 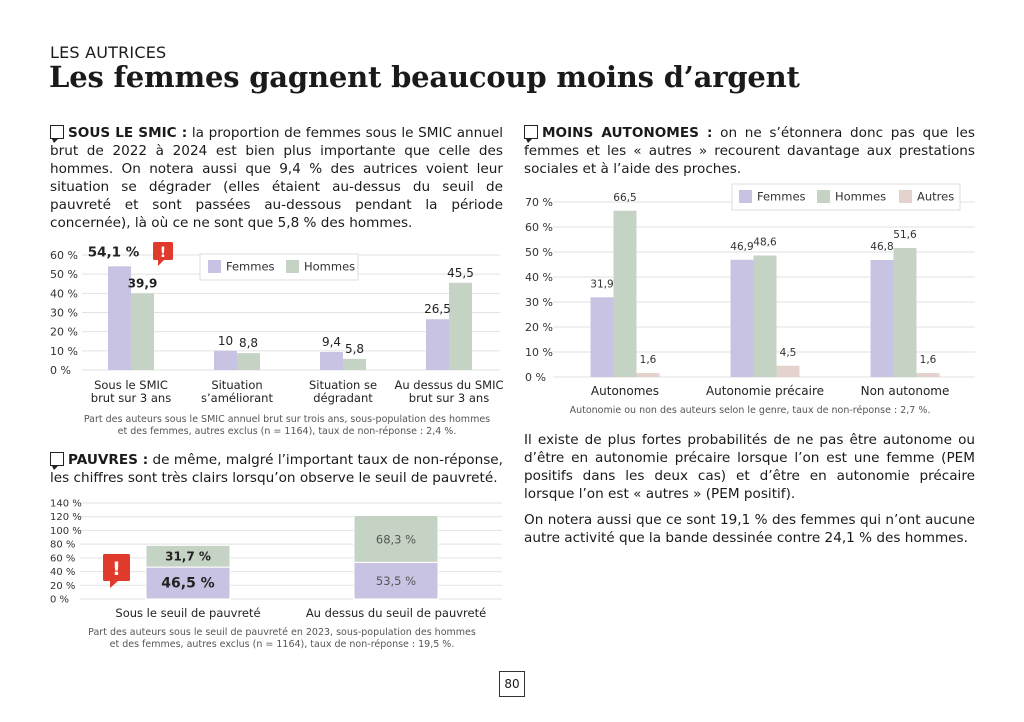 I want to click on y-tick-label: 140 %, so click(x=66, y=504).